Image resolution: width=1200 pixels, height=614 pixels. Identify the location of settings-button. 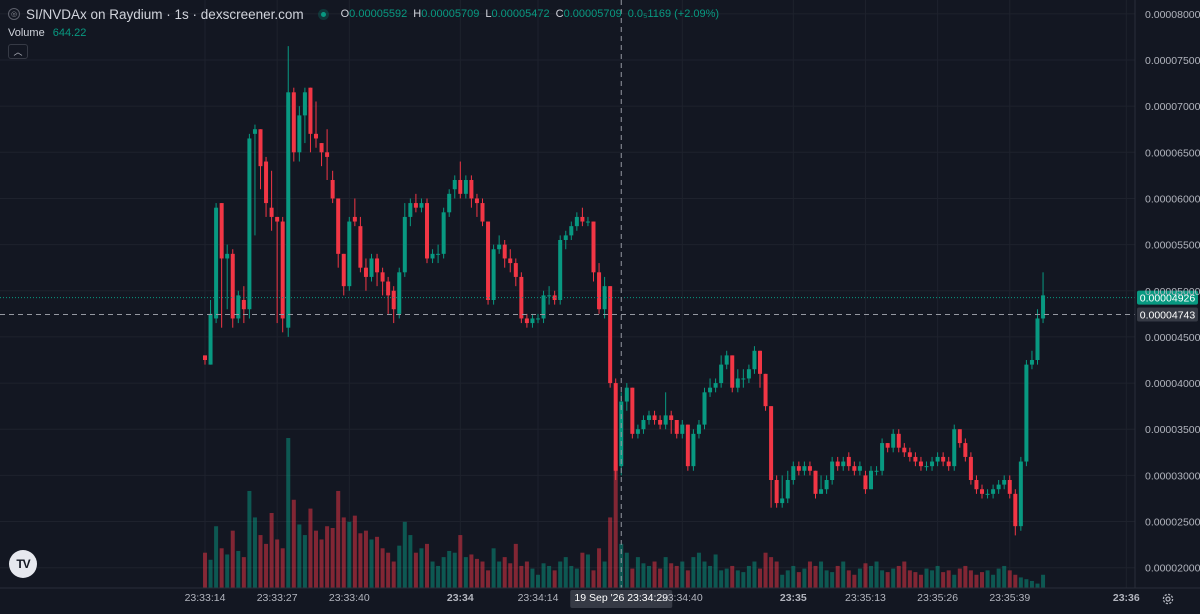
(1168, 599).